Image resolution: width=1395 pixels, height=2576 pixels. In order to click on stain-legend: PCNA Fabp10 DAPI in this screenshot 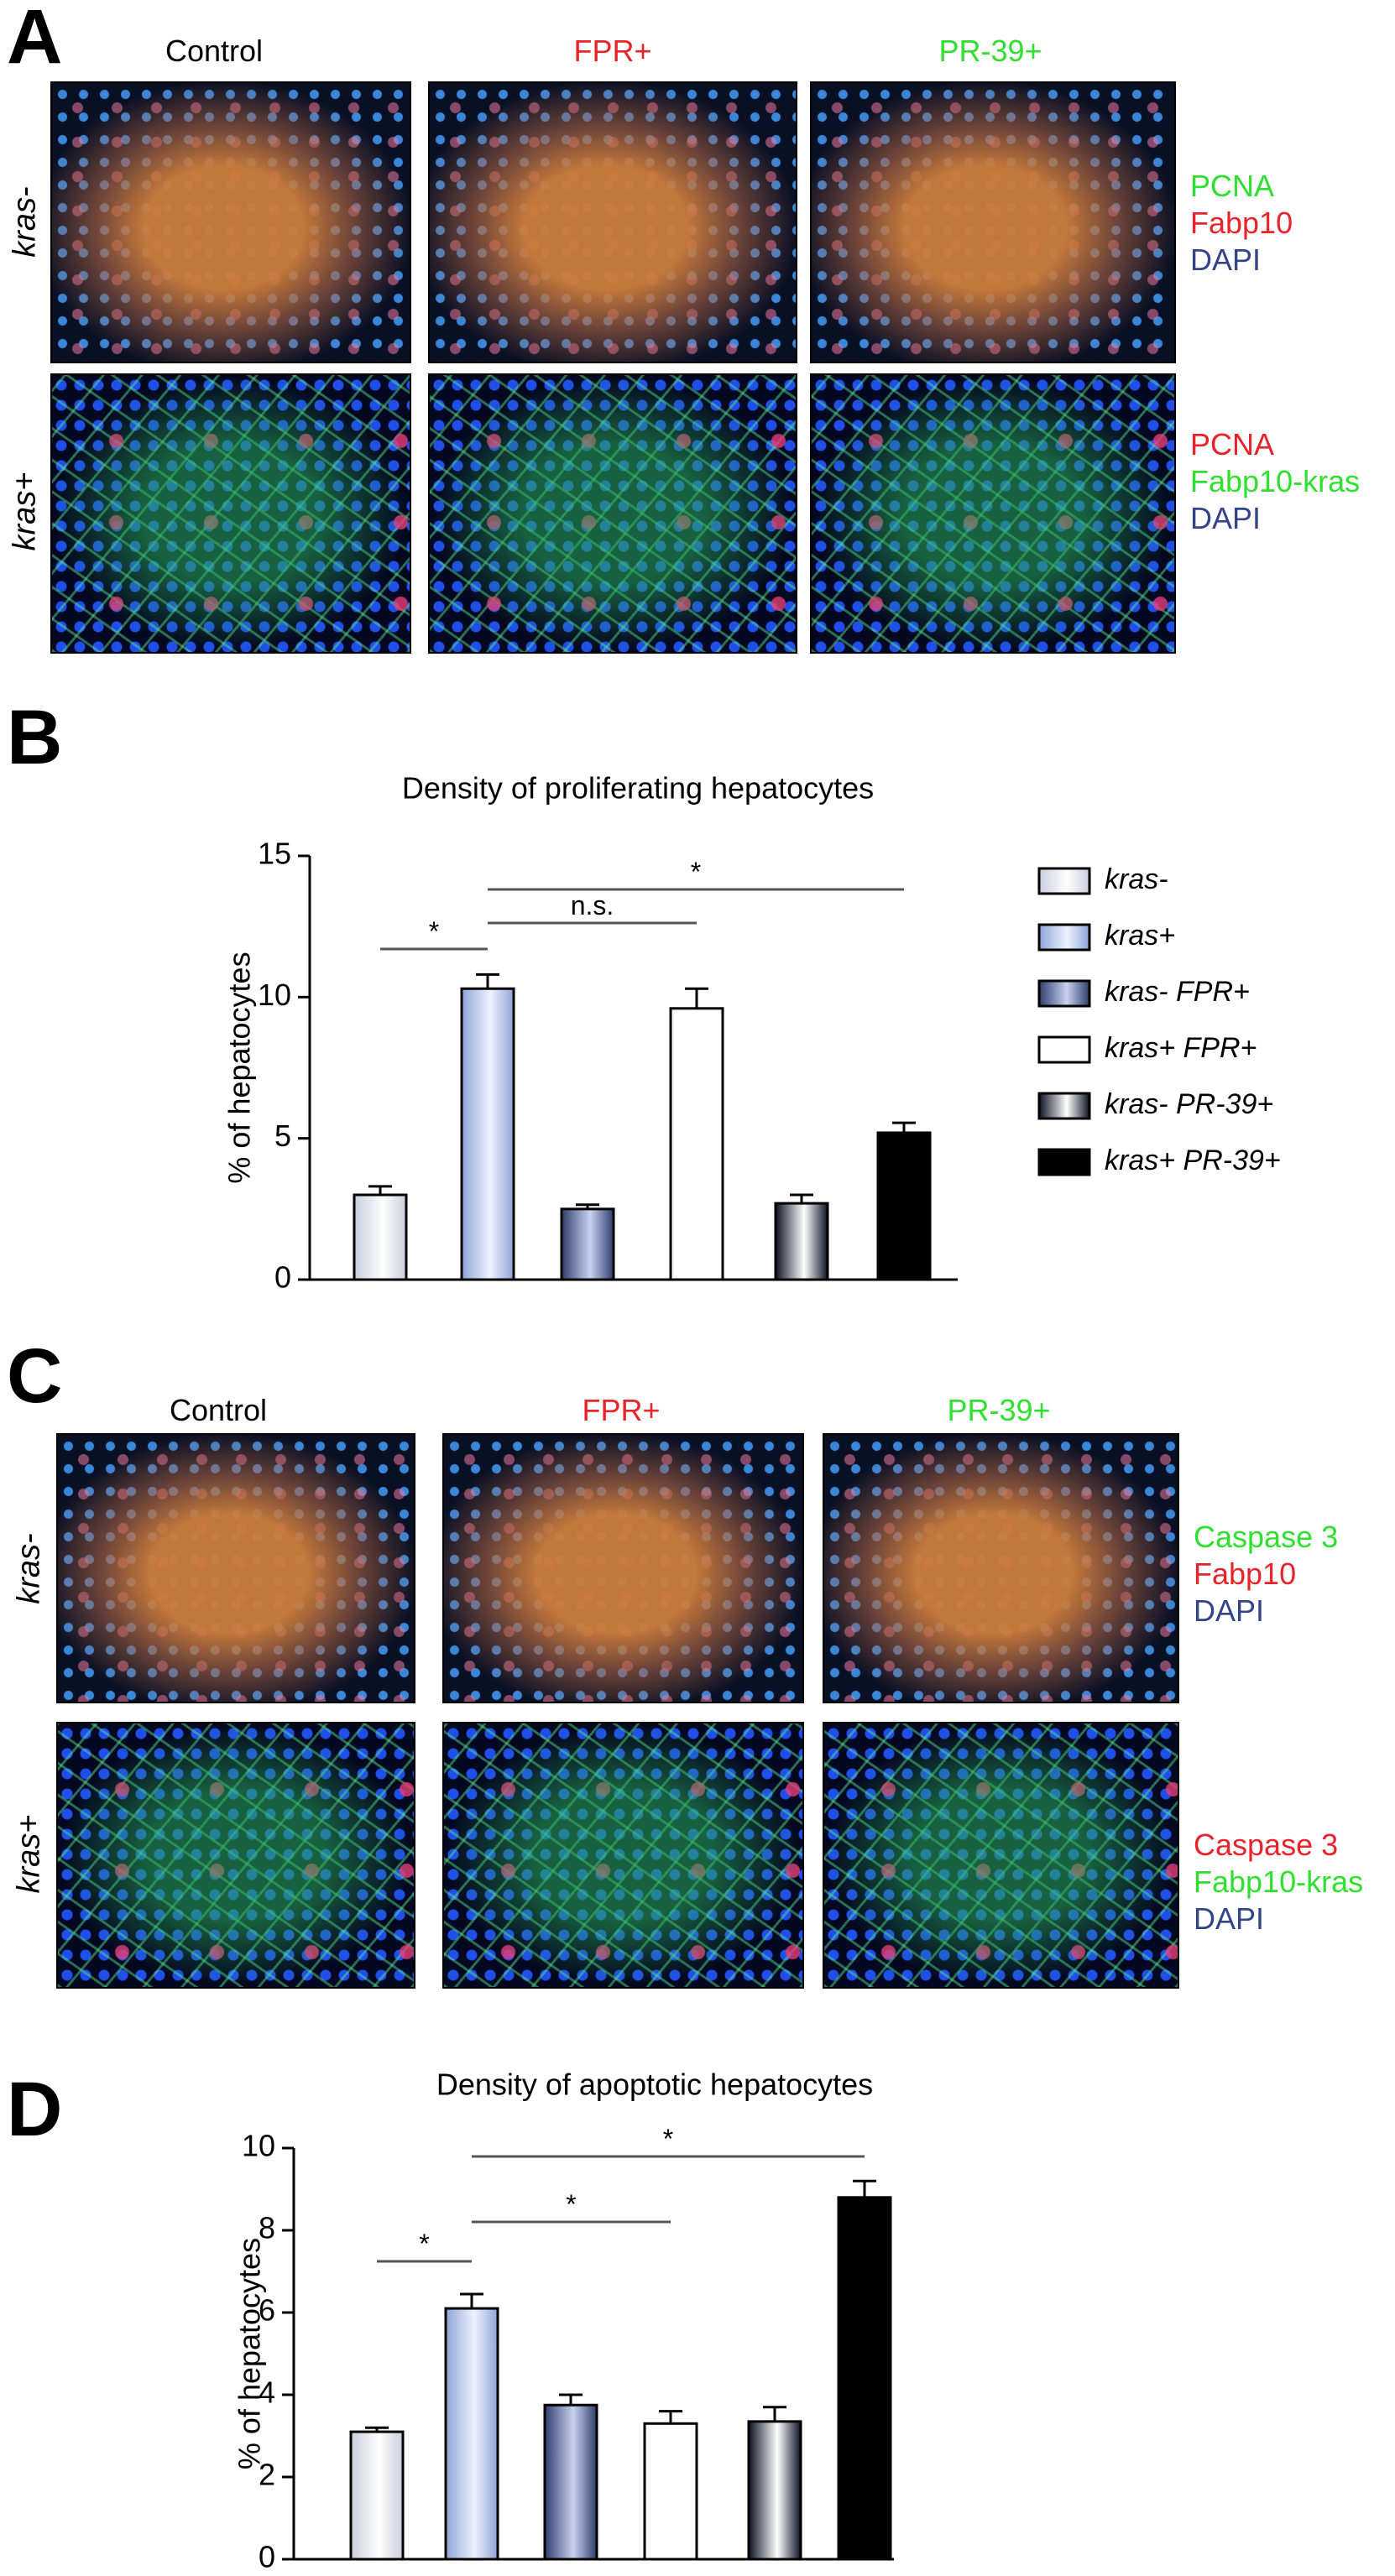, I will do `click(1242, 223)`.